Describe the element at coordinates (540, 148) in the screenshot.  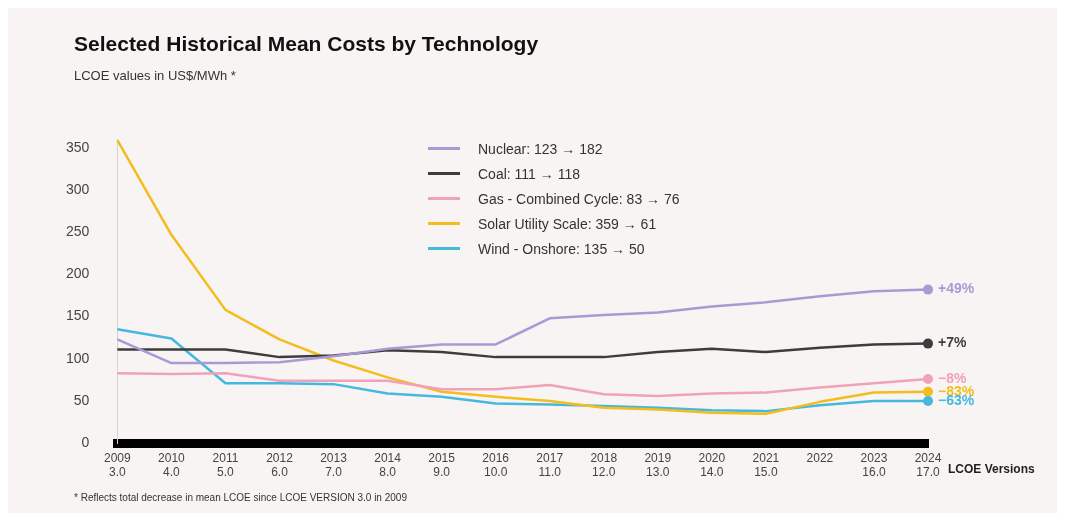
I see `legend-label: Nuclear: 123 → 182` at that location.